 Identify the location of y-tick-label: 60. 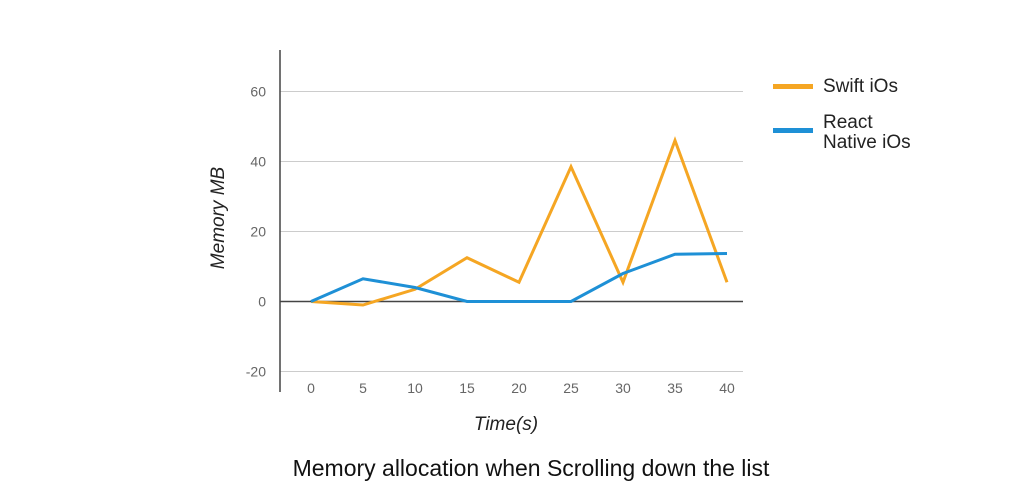
(258, 92).